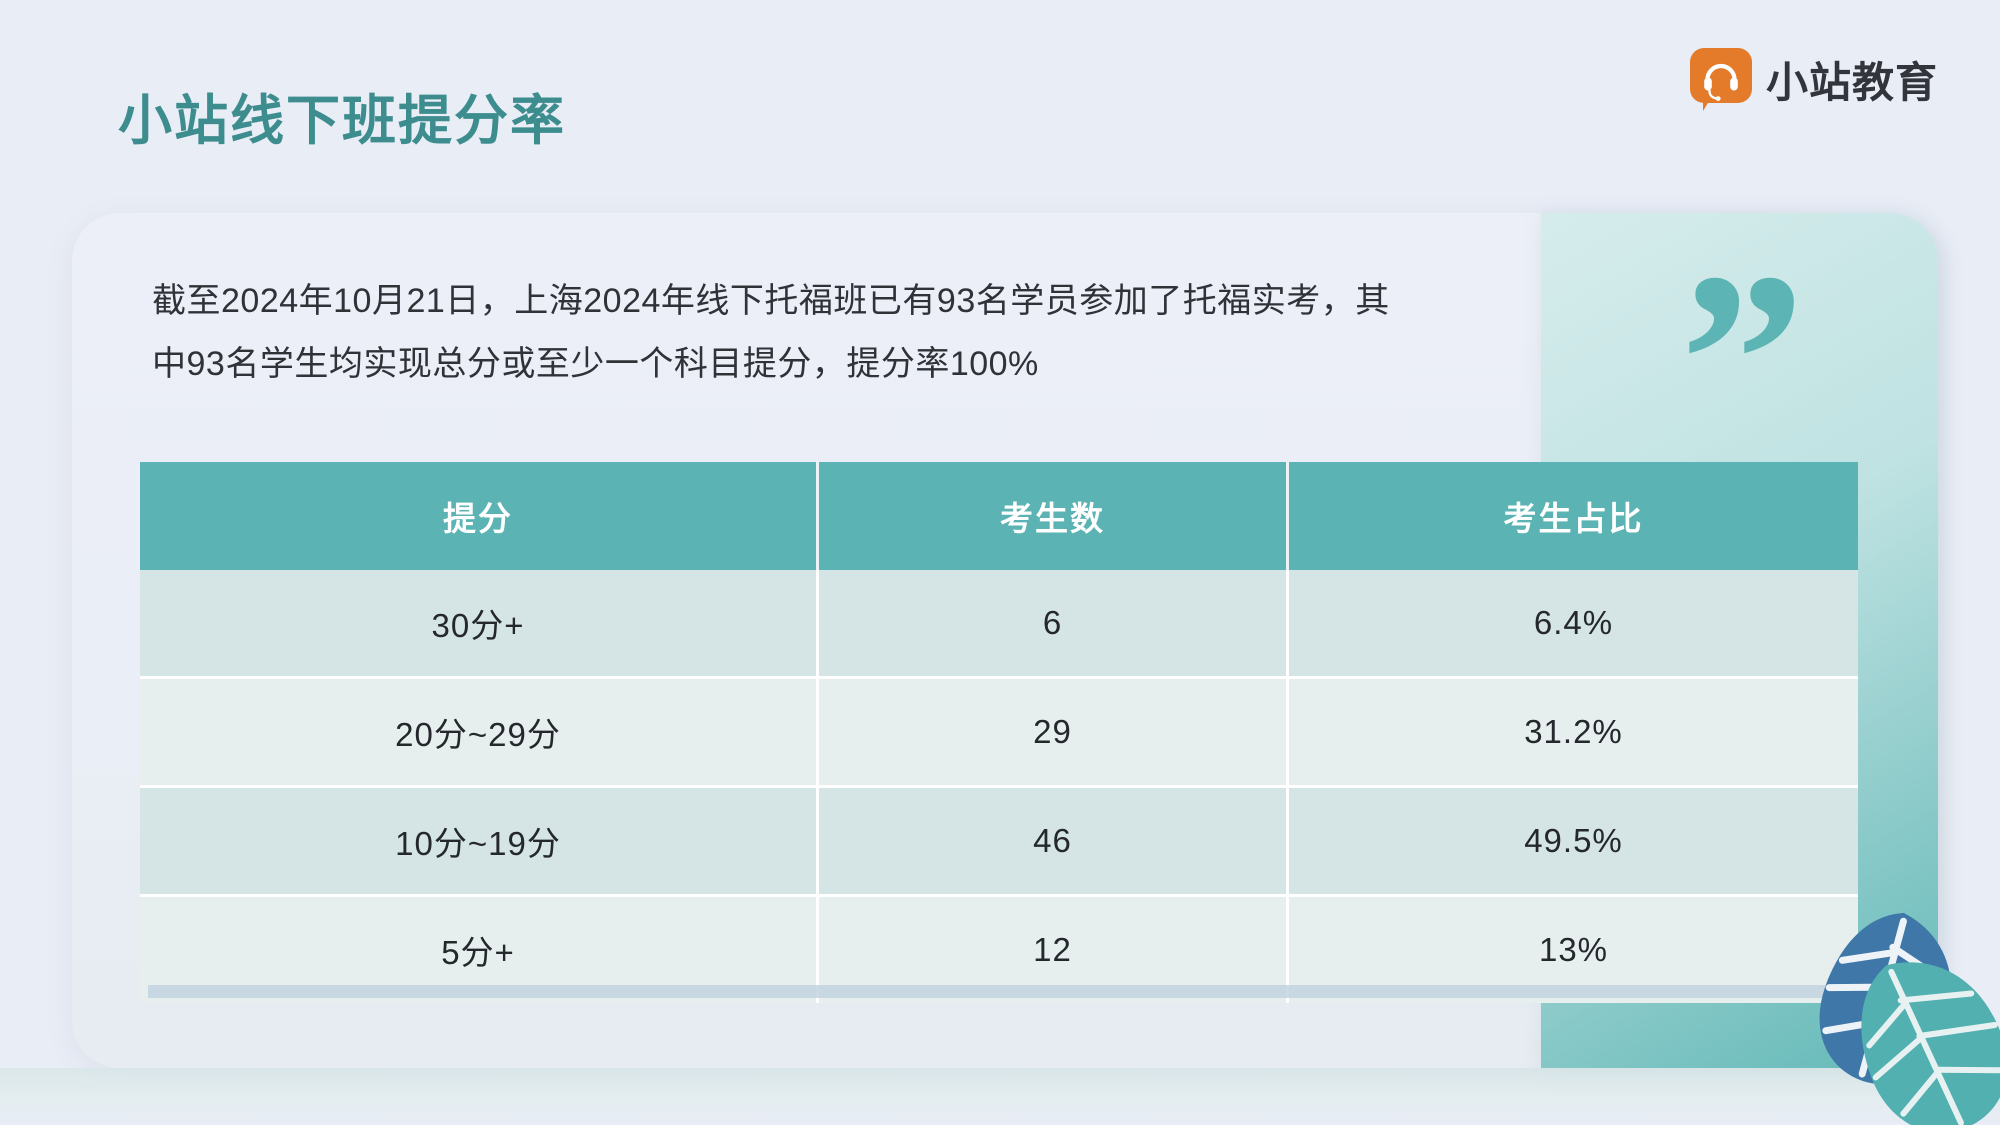 This screenshot has width=2000, height=1125. Describe the element at coordinates (479, 516) in the screenshot. I see `column-header-range: 提分` at that location.